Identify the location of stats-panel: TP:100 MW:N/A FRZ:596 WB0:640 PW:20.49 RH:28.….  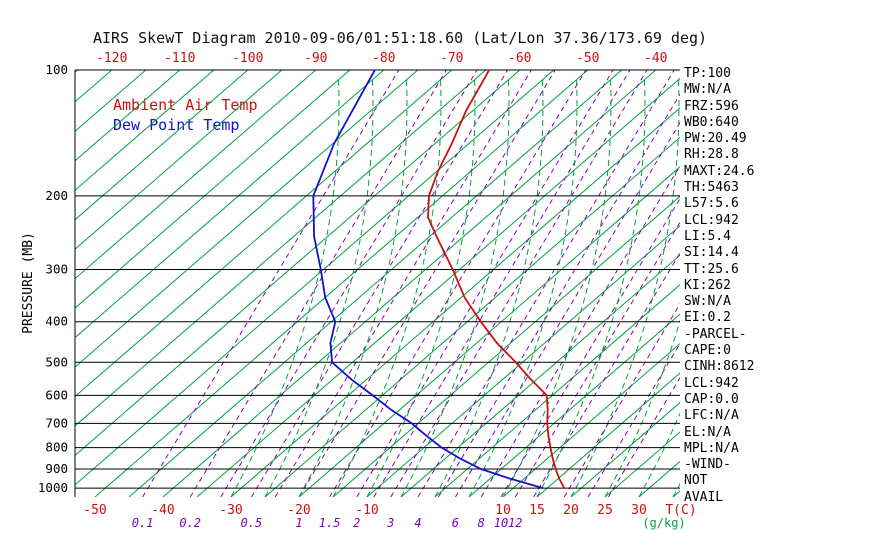
(719, 286).